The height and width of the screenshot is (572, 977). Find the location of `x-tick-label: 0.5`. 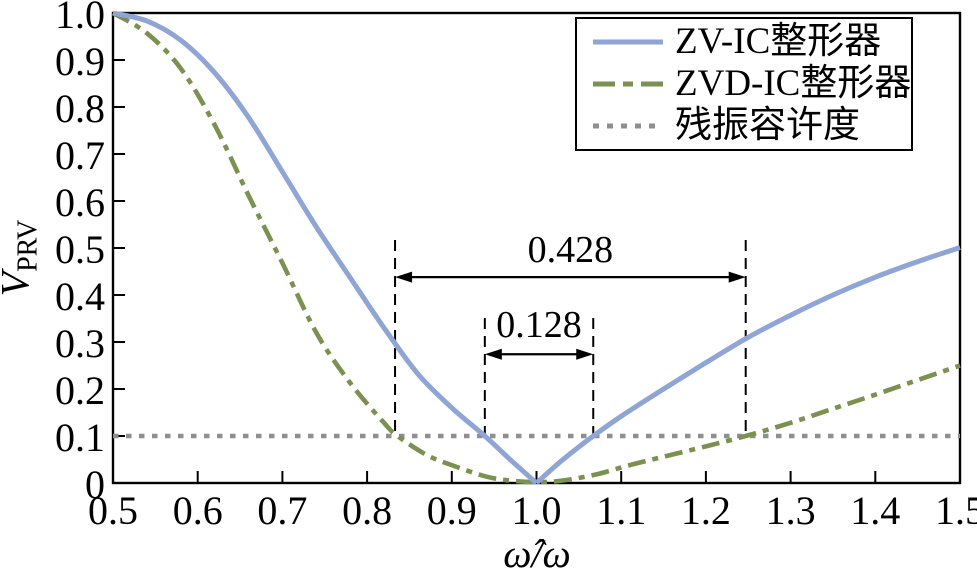

x-tick-label: 0.5 is located at coordinates (113, 510).